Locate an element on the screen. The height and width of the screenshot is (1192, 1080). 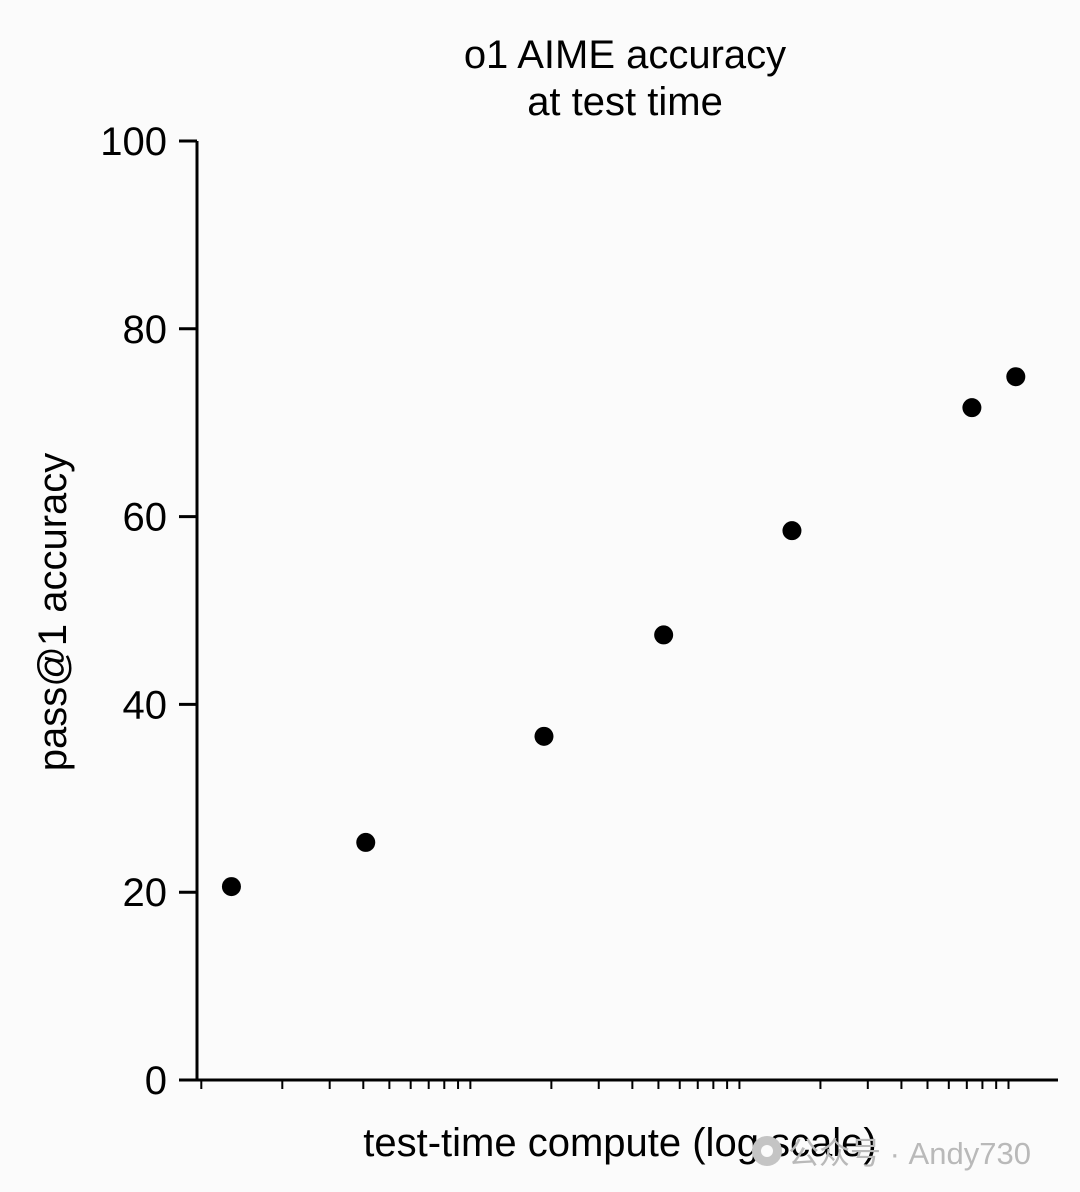
wechat-icon is located at coordinates (767, 1150).